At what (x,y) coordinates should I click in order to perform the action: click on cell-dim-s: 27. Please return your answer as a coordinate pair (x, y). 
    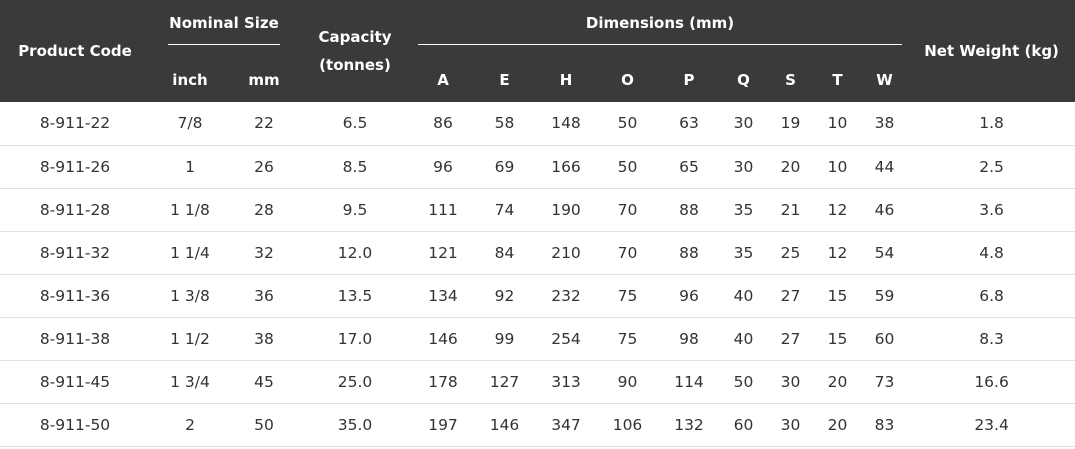
    Looking at the image, I should click on (790, 339).